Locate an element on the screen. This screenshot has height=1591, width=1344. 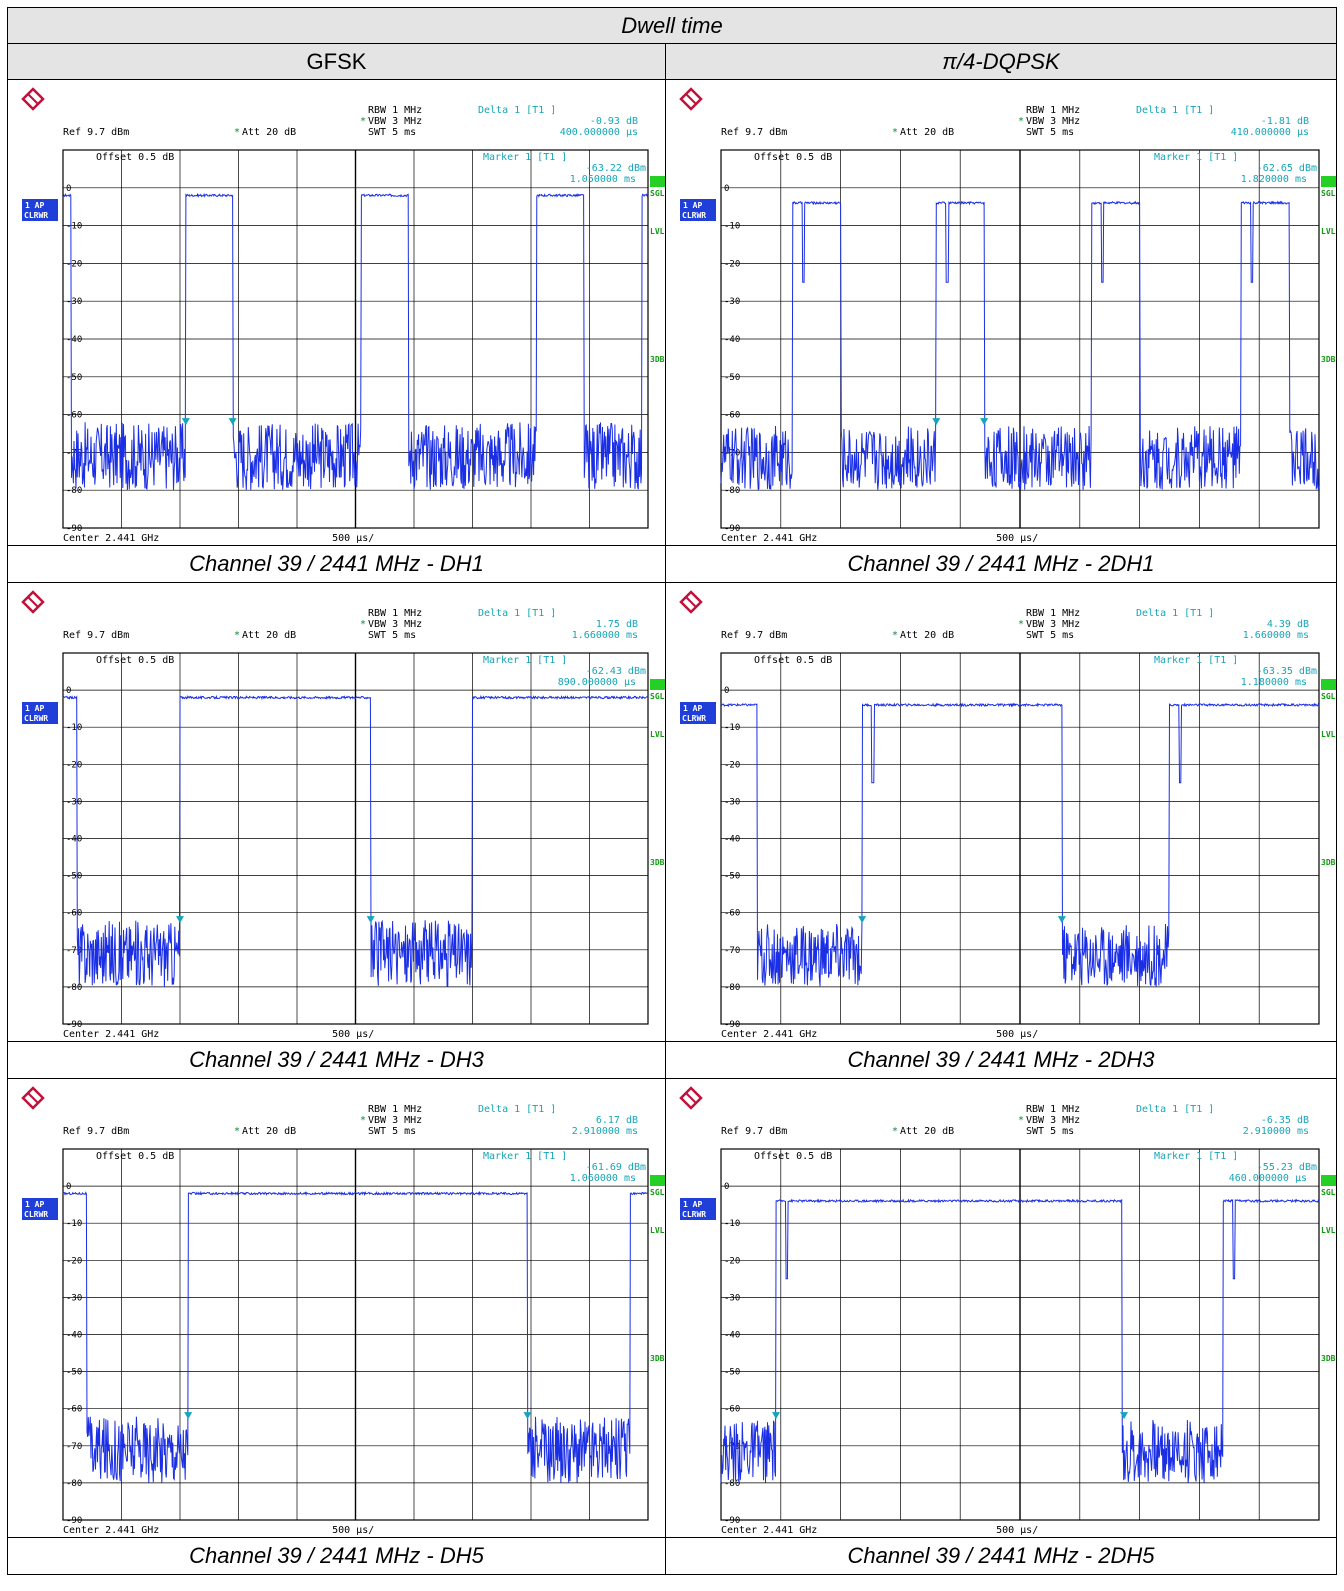
caption-2dh5: Channel 39 / 2441 MHz - 2DH5 is located at coordinates (1001, 1556).